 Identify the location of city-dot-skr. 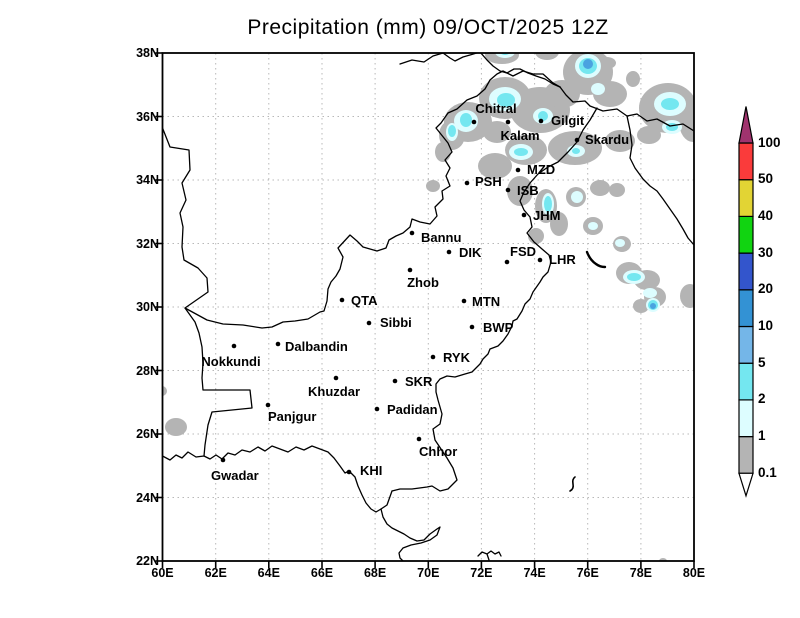
(395, 381).